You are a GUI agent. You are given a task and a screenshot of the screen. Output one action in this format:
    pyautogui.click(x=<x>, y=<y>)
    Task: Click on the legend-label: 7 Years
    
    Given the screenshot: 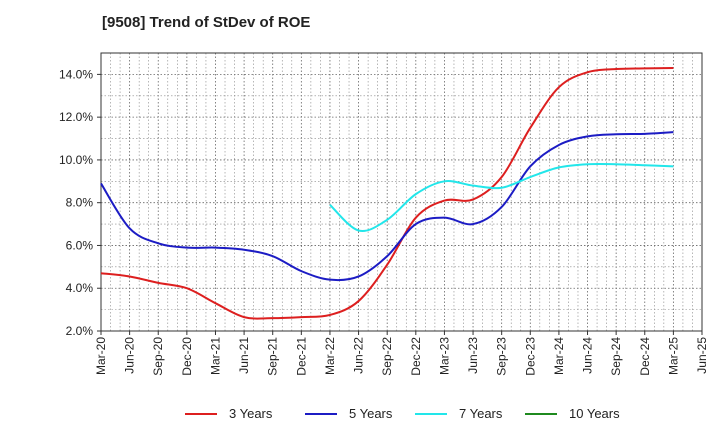 What is the action you would take?
    pyautogui.click(x=481, y=413)
    